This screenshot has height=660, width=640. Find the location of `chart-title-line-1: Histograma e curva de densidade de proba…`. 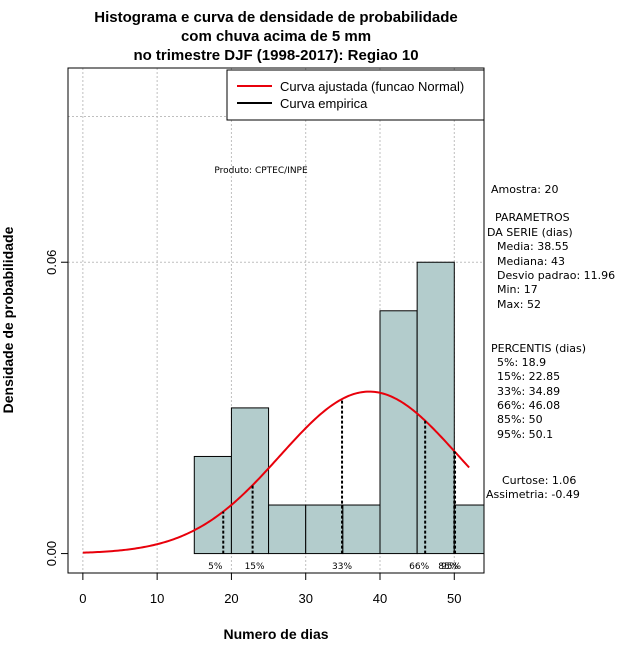

chart-title-line-1: Histograma e curva de densidade de proba… is located at coordinates (275, 17).